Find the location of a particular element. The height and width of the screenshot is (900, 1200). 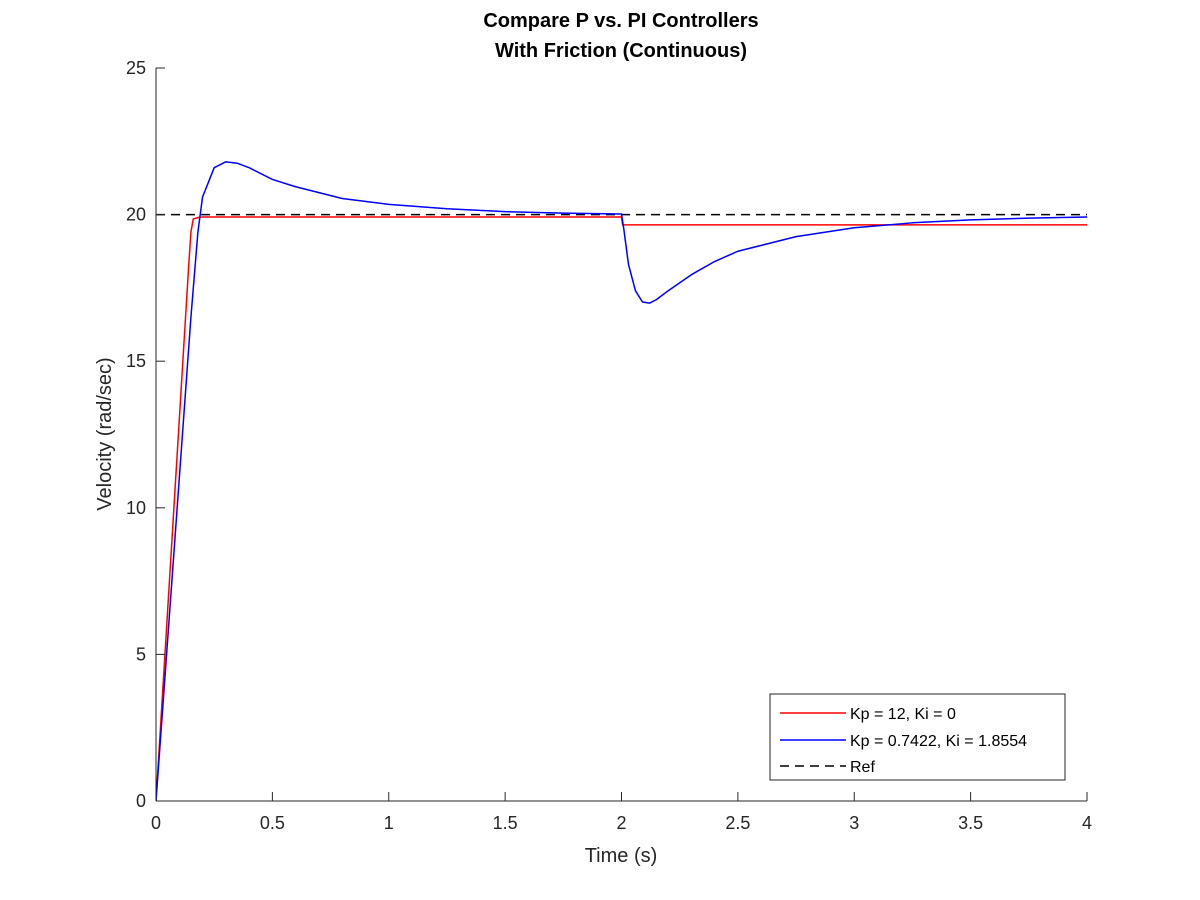

legend-label-p-controller: Kp = 12, Ki = 0 is located at coordinates (903, 714).